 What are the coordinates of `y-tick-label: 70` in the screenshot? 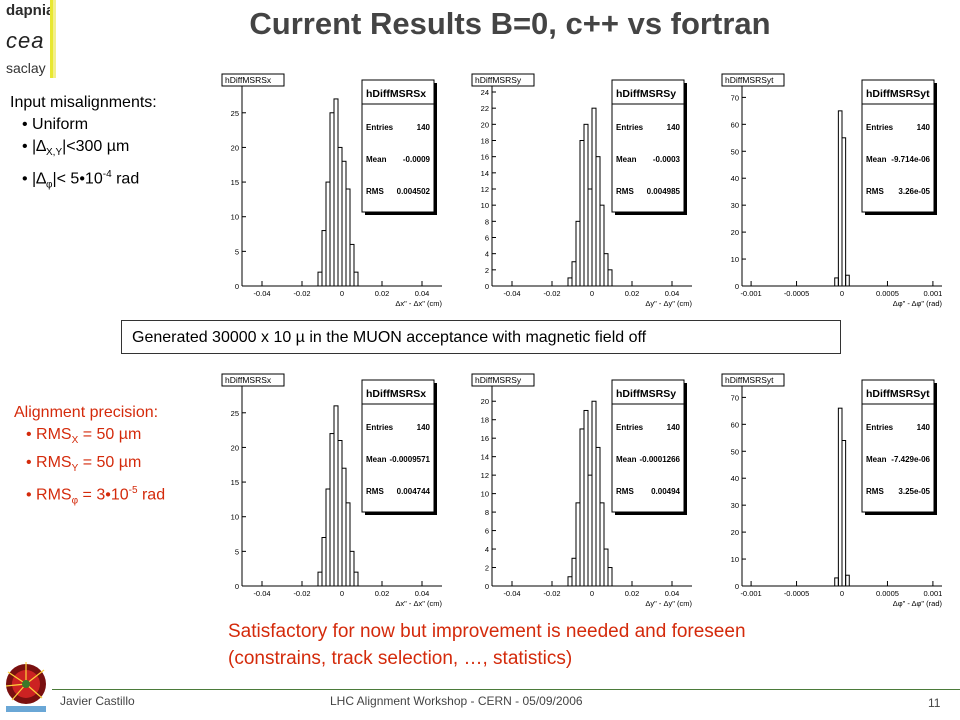 It's located at (735, 397).